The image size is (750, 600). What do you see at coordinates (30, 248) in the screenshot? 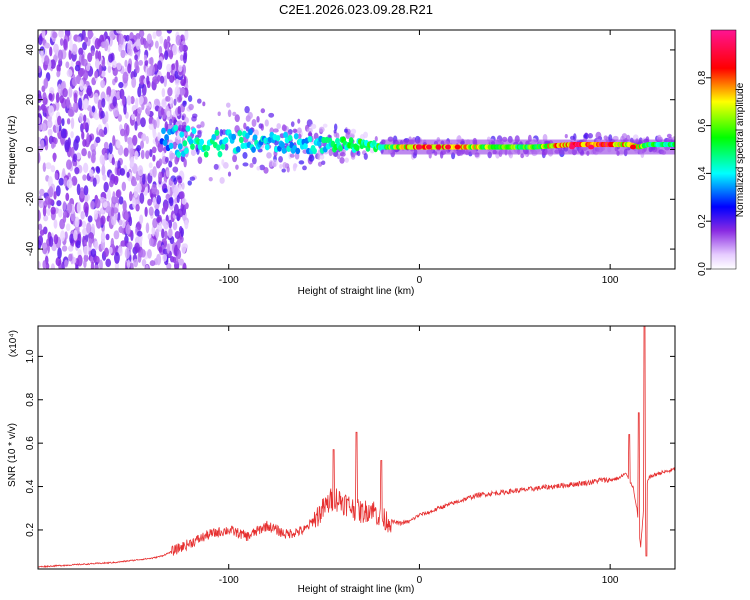
I see `spectrogram-y-tick-label: -40` at bounding box center [30, 248].